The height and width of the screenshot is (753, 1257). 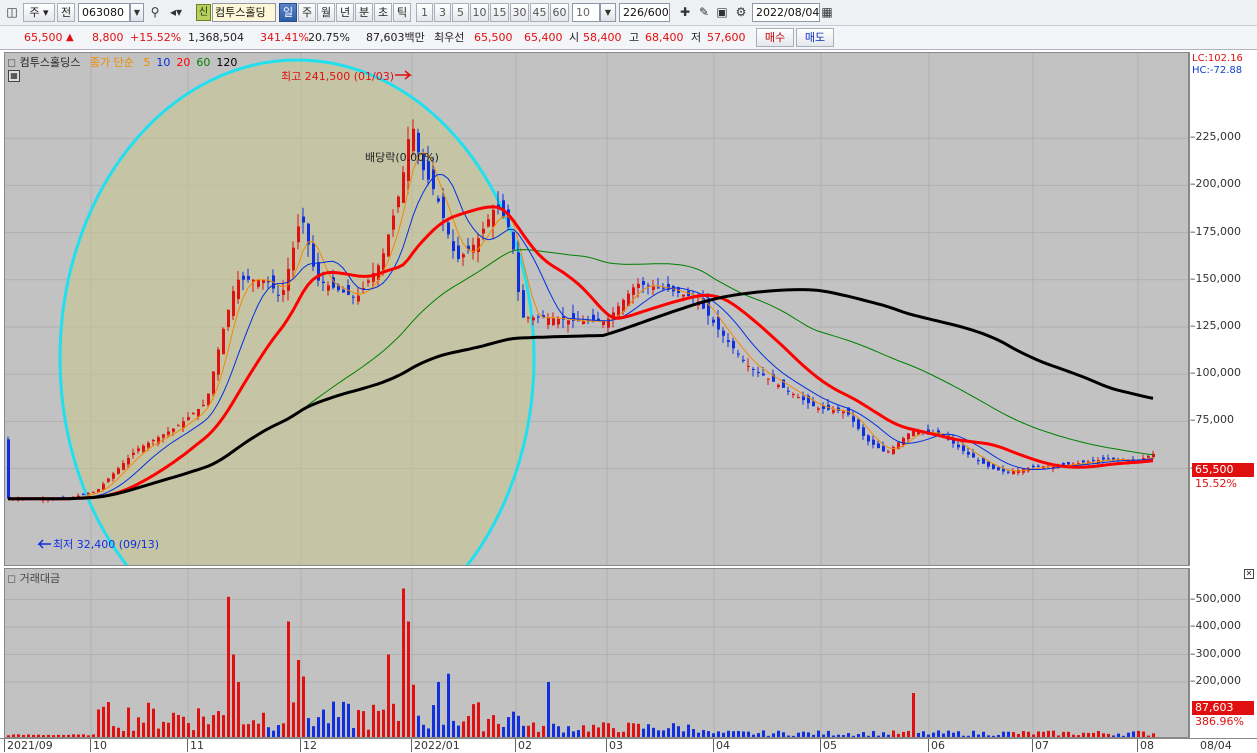 What do you see at coordinates (539, 12) in the screenshot?
I see `interval-button-45: 45` at bounding box center [539, 12].